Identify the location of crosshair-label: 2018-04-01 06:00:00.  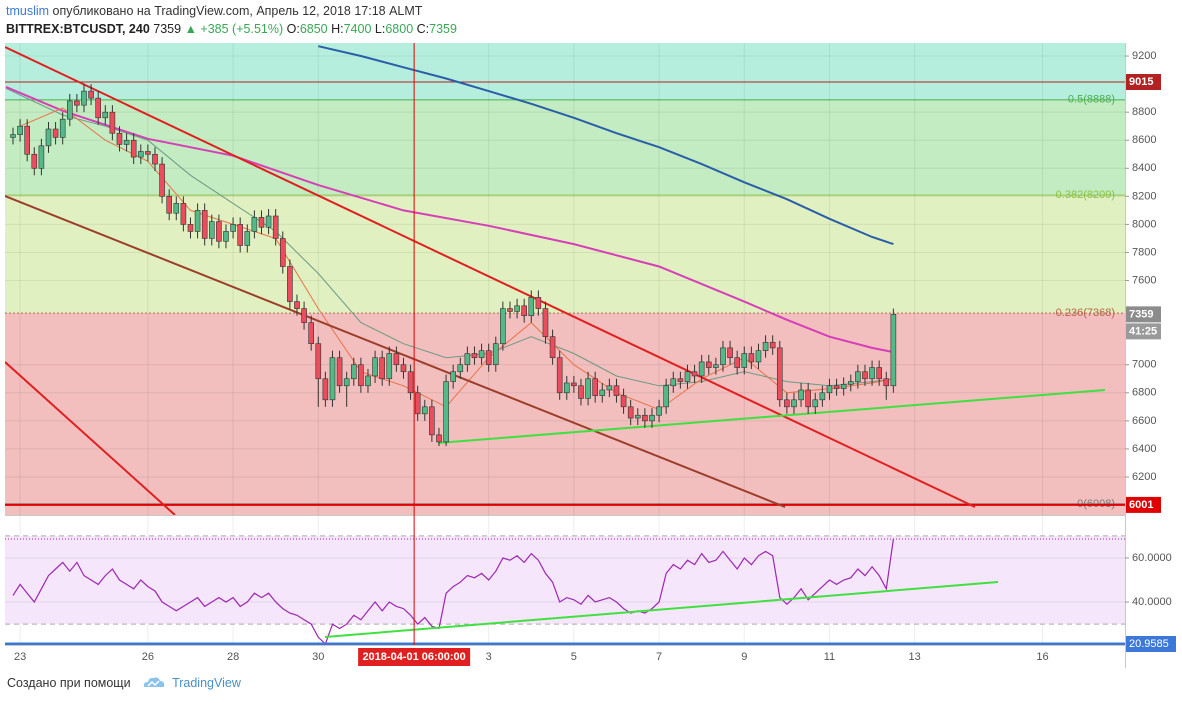
(413, 657).